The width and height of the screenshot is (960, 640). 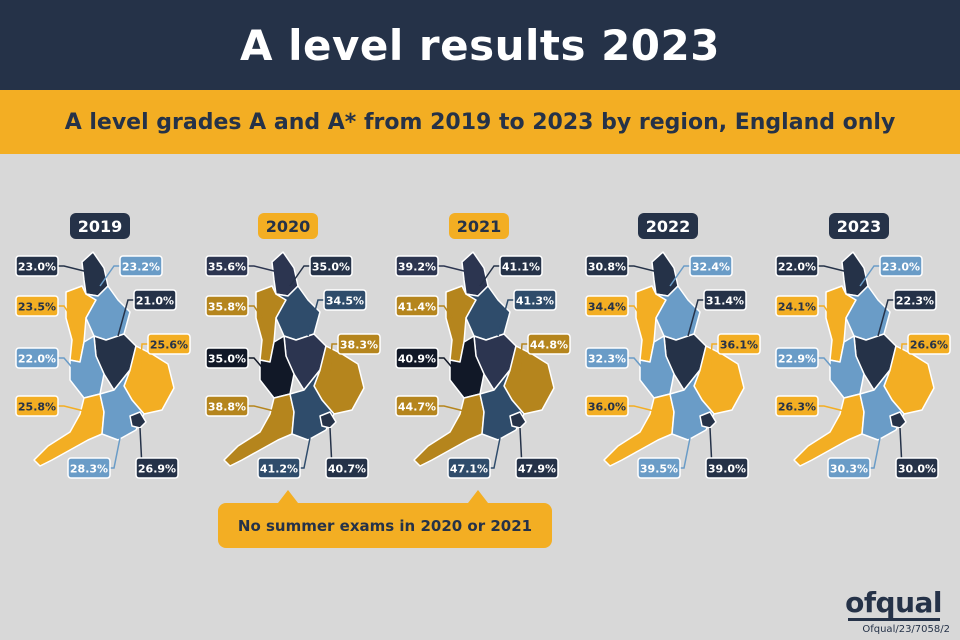 What do you see at coordinates (668, 226) in the screenshot?
I see `year-label-2022: 2022` at bounding box center [668, 226].